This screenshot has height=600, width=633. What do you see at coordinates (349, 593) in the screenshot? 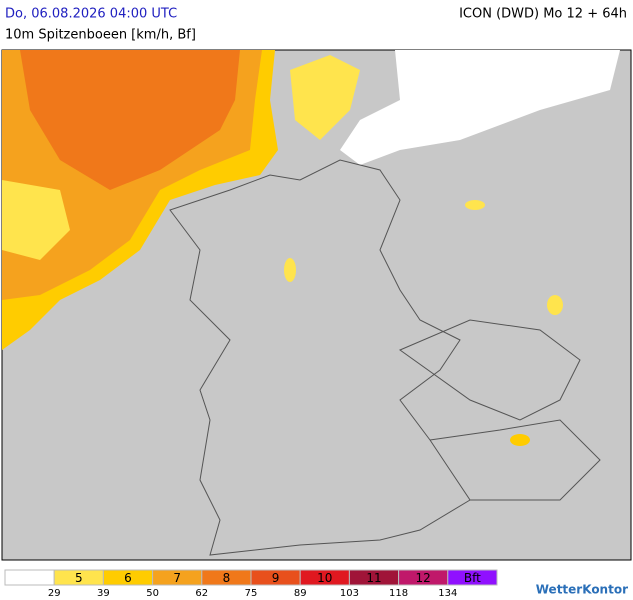
I see `legend-threshold: 103` at bounding box center [349, 593].